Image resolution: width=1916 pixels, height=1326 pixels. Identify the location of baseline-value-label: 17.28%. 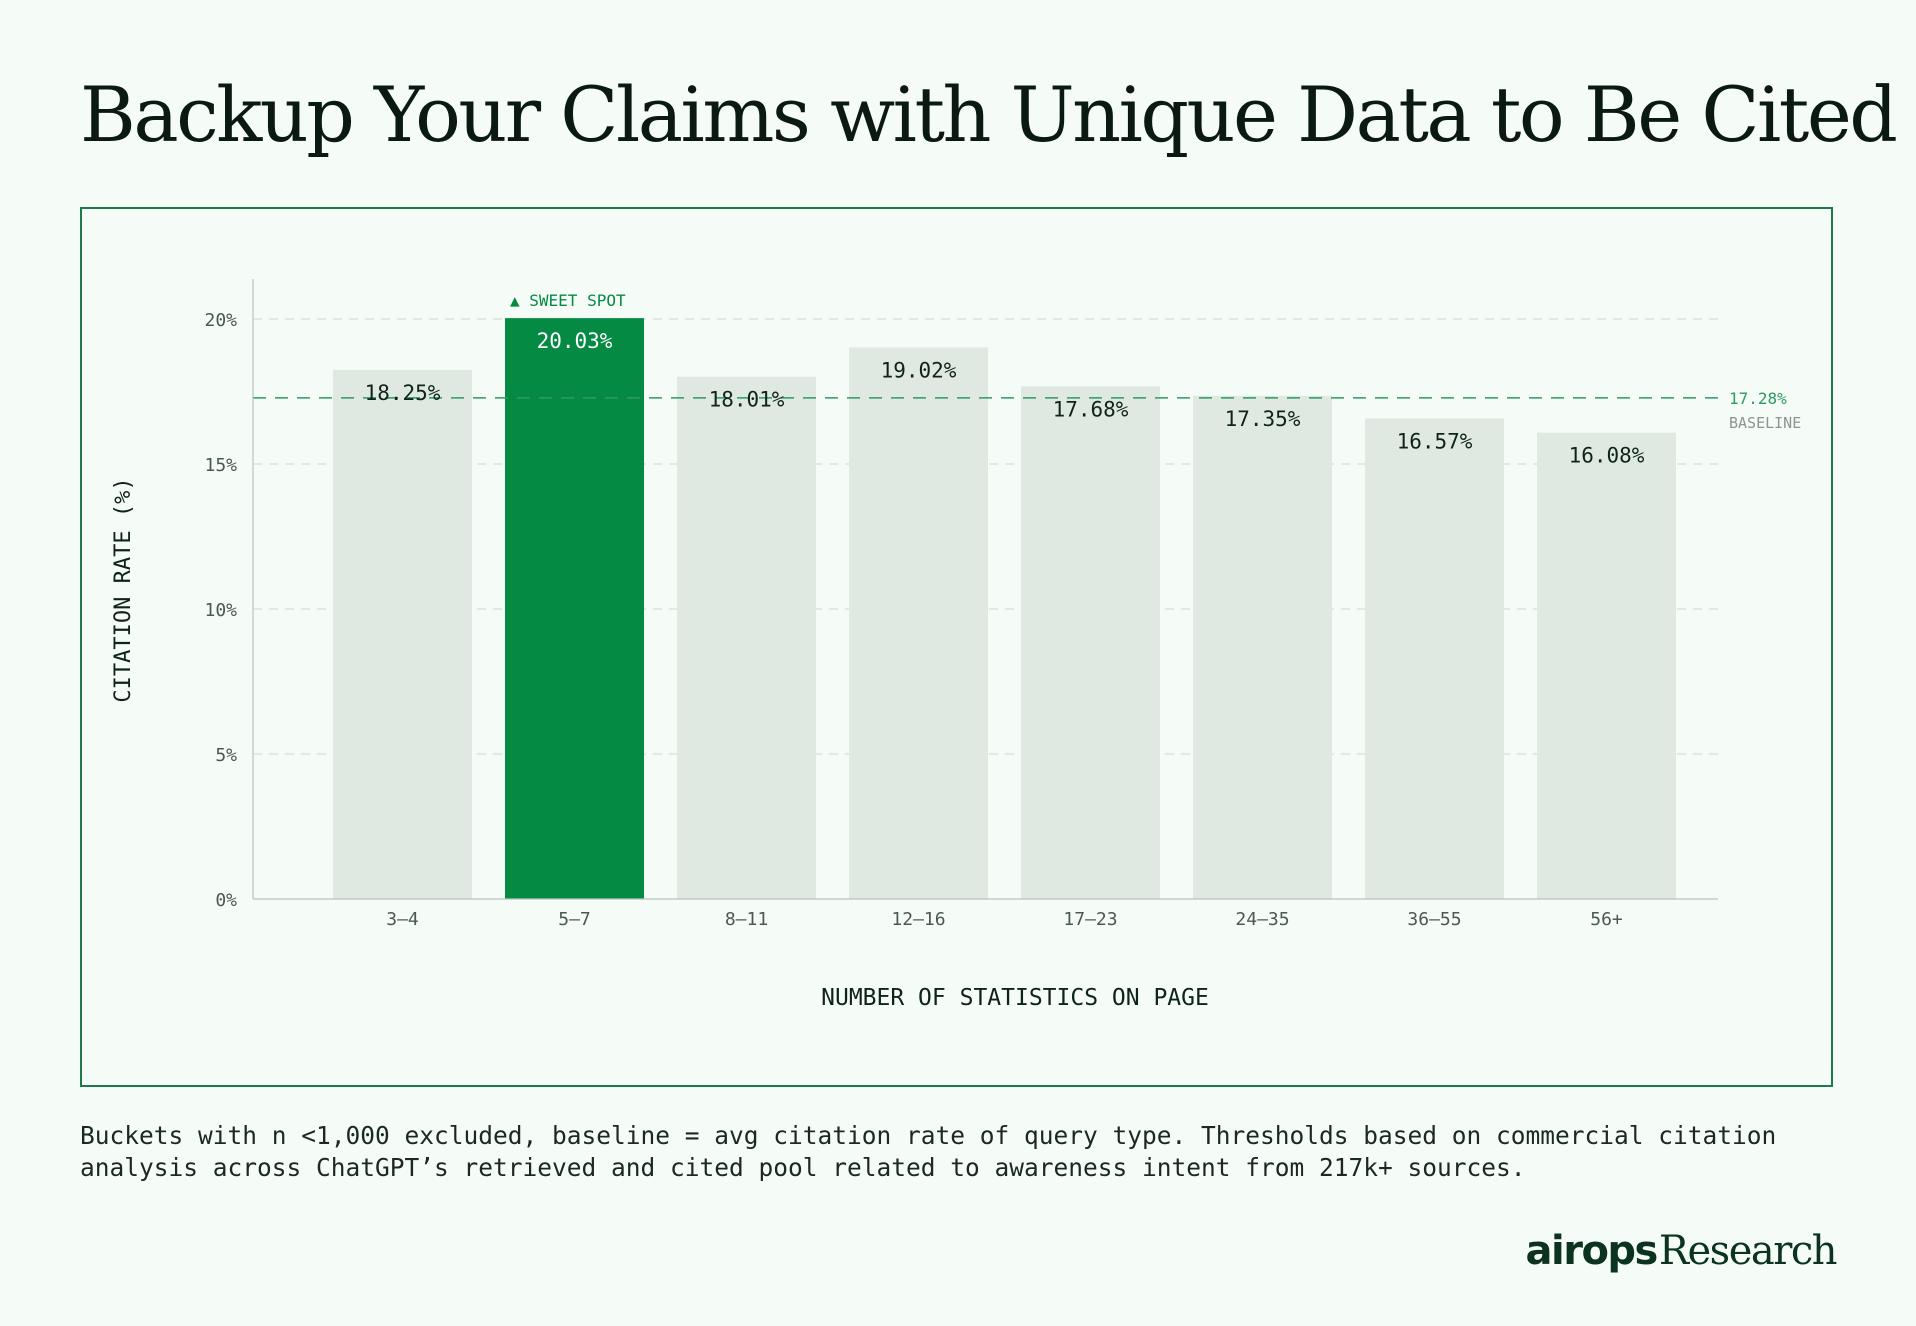
(1758, 398).